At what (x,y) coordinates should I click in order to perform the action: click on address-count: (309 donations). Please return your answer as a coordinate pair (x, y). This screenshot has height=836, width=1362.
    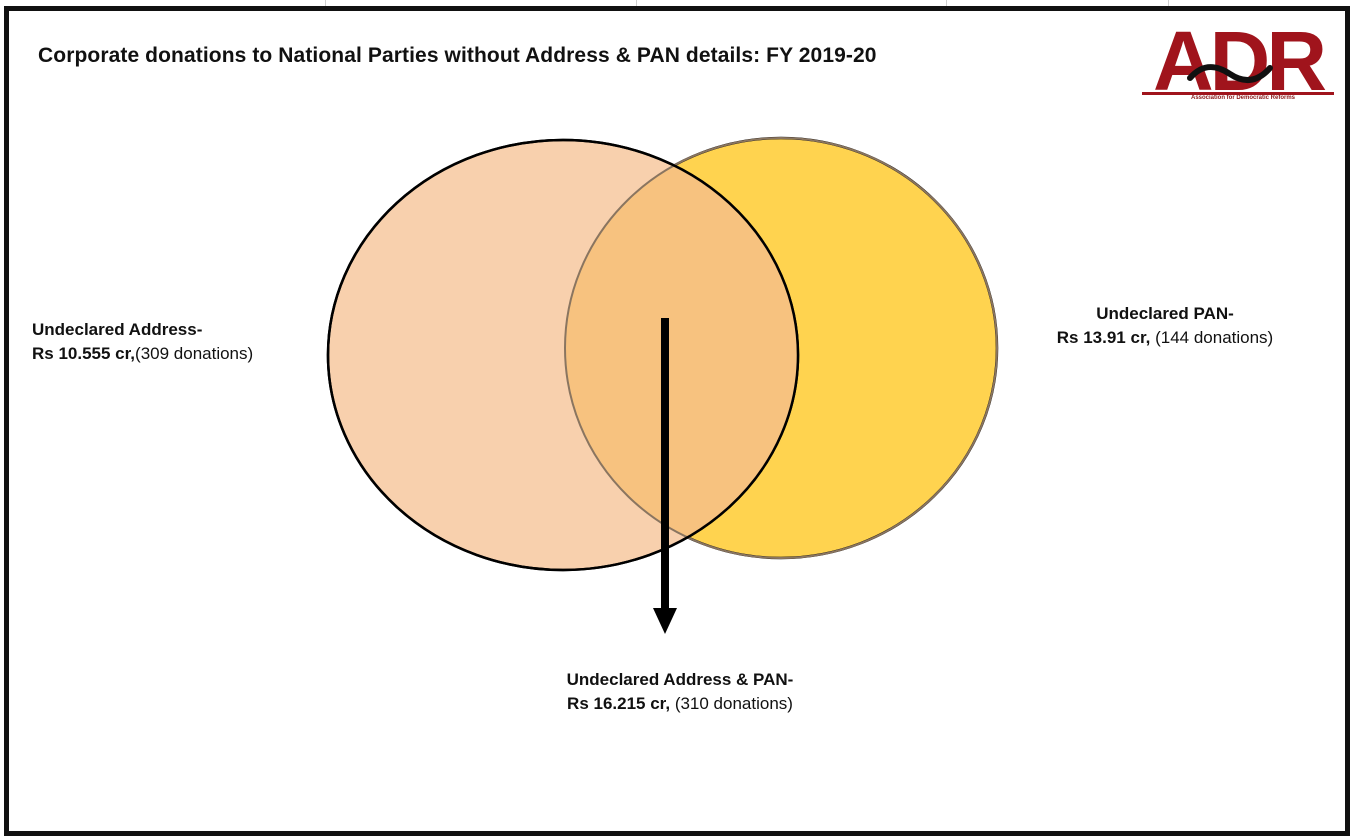
    Looking at the image, I should click on (194, 353).